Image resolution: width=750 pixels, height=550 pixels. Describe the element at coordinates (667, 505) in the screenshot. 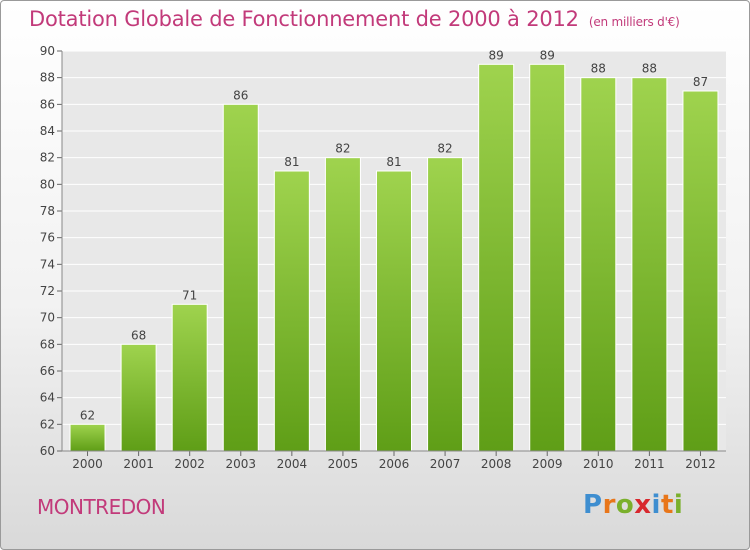

I see `logo-letter: t` at that location.